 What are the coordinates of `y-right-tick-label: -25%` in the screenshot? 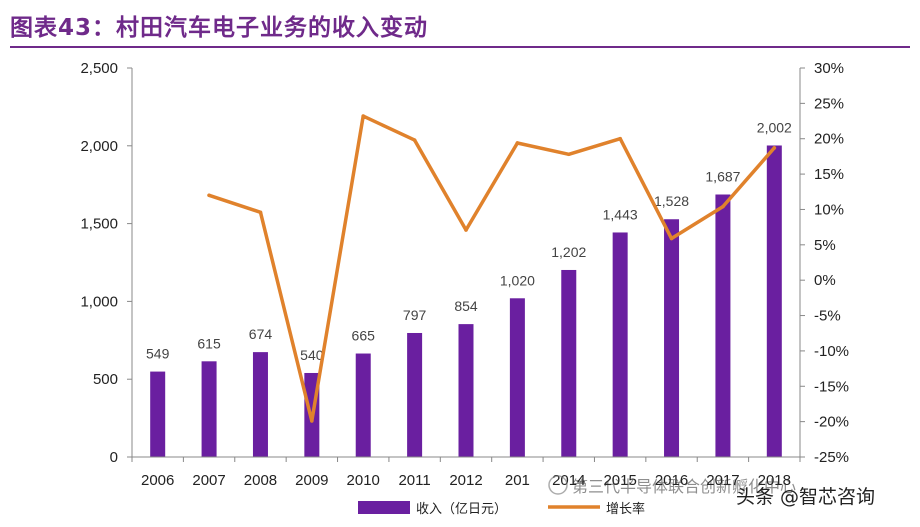 It's located at (831, 457).